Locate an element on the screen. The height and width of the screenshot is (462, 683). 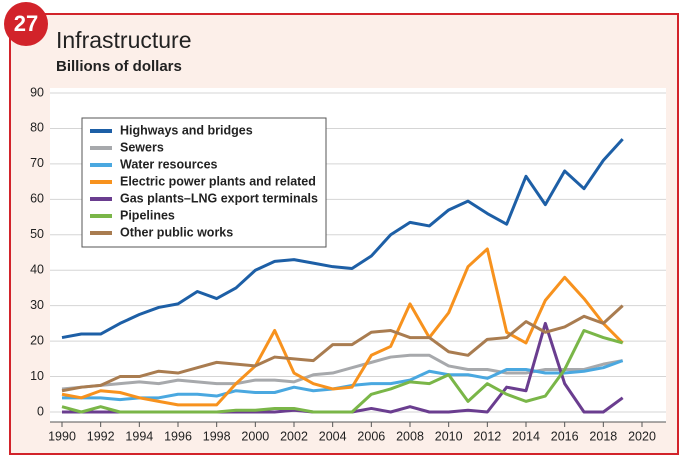
chart-subtitle: Billions of dollars is located at coordinates (119, 66).